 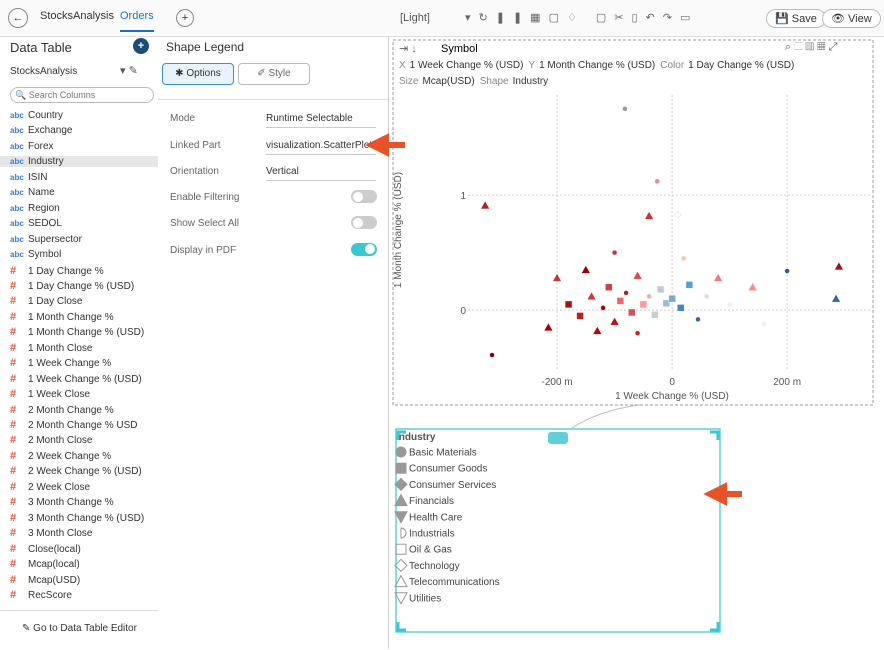 I want to click on mapping-value: 1 Day Change % (USD), so click(x=741, y=65).